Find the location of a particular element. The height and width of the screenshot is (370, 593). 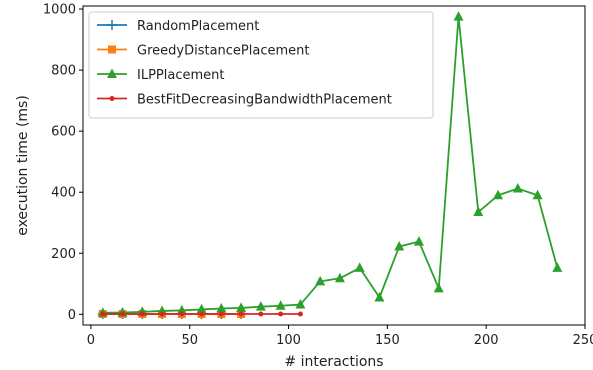

y-tick-label: 600 is located at coordinates (63, 132).